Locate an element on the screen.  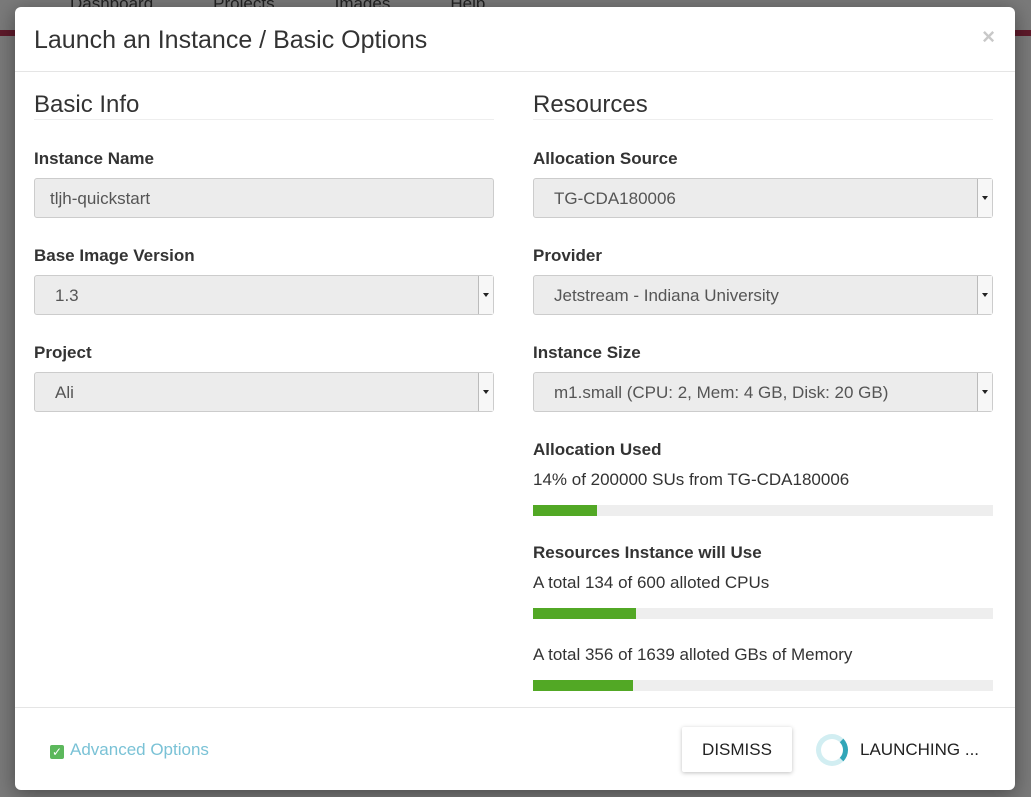
instance-size-label: Instance Size is located at coordinates (587, 352).